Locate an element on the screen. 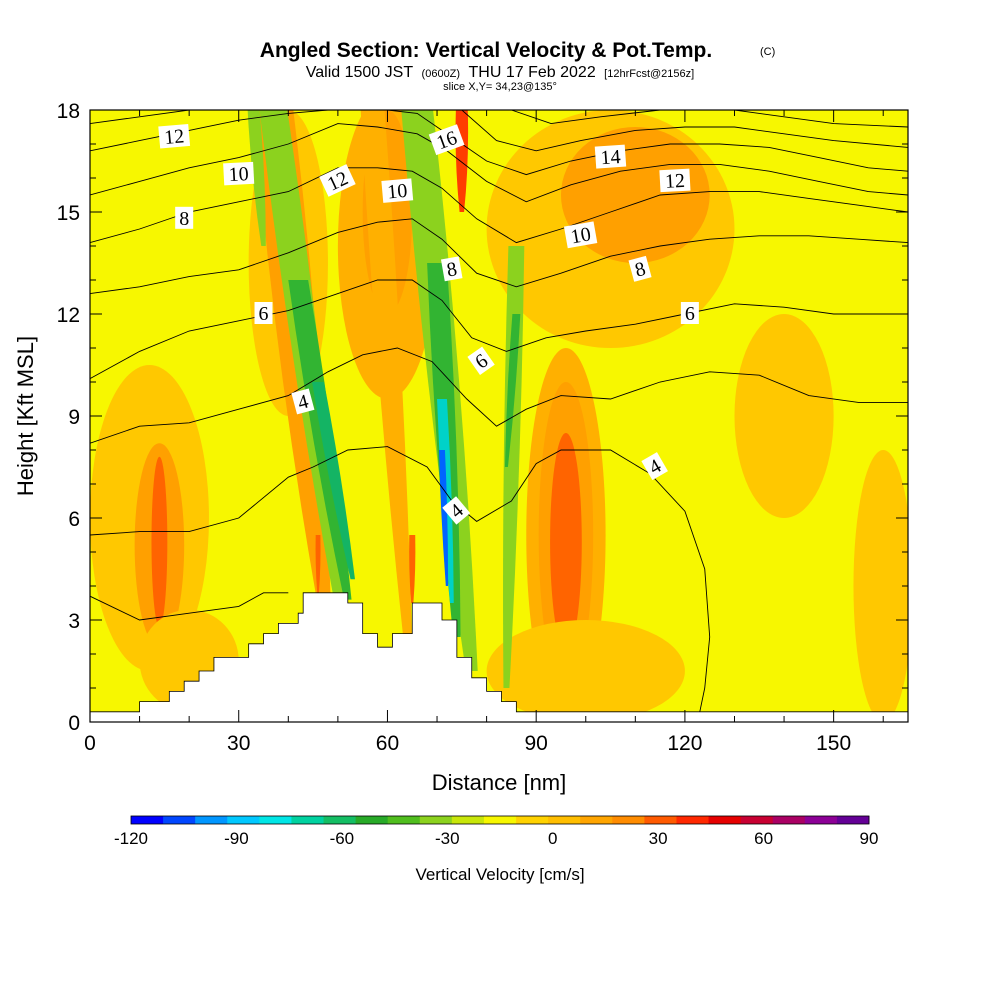  x-tick-label: 120 is located at coordinates (684, 743).